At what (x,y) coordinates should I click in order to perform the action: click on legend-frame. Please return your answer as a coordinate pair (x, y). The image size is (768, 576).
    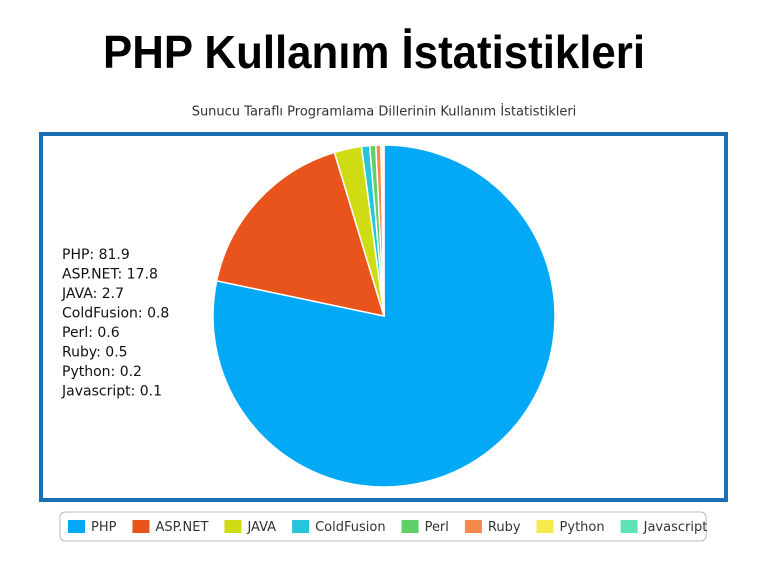
    Looking at the image, I should click on (383, 526).